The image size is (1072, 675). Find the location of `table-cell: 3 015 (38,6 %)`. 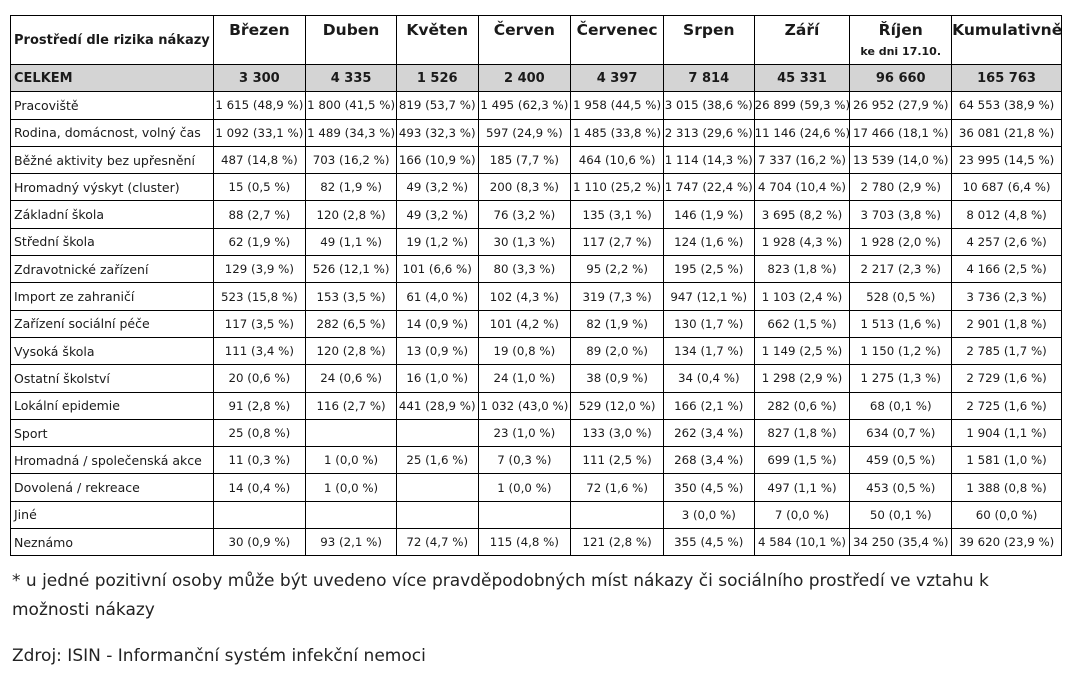

table-cell: 3 015 (38,6 %) is located at coordinates (708, 105).